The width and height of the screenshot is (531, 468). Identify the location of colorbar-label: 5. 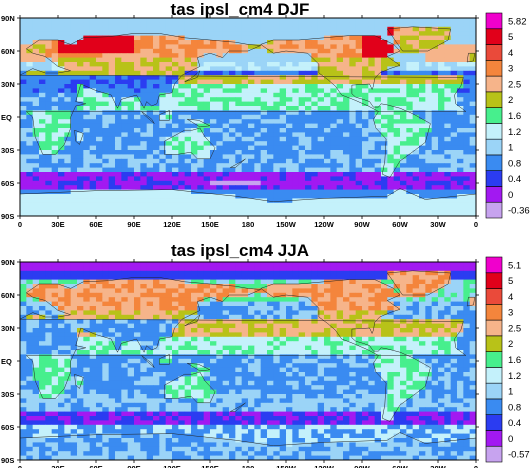
(510, 37).